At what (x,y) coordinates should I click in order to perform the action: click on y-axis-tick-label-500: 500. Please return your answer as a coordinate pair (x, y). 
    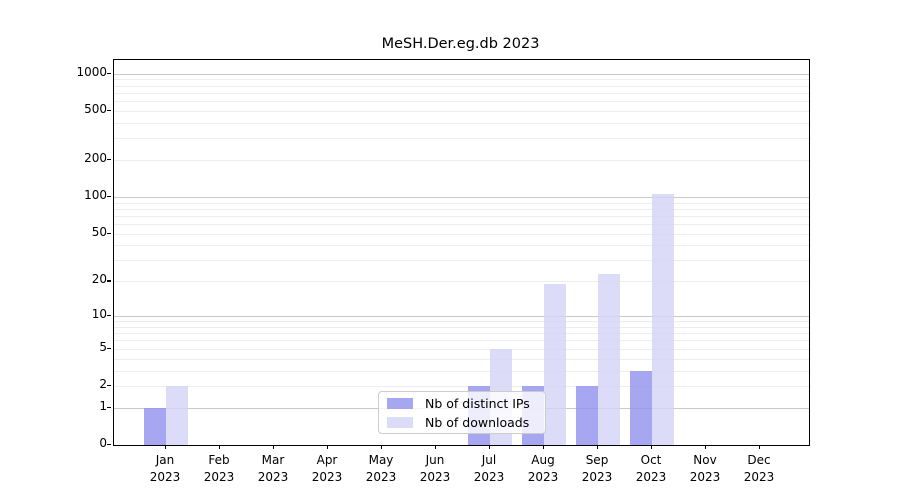
    Looking at the image, I should click on (95, 108).